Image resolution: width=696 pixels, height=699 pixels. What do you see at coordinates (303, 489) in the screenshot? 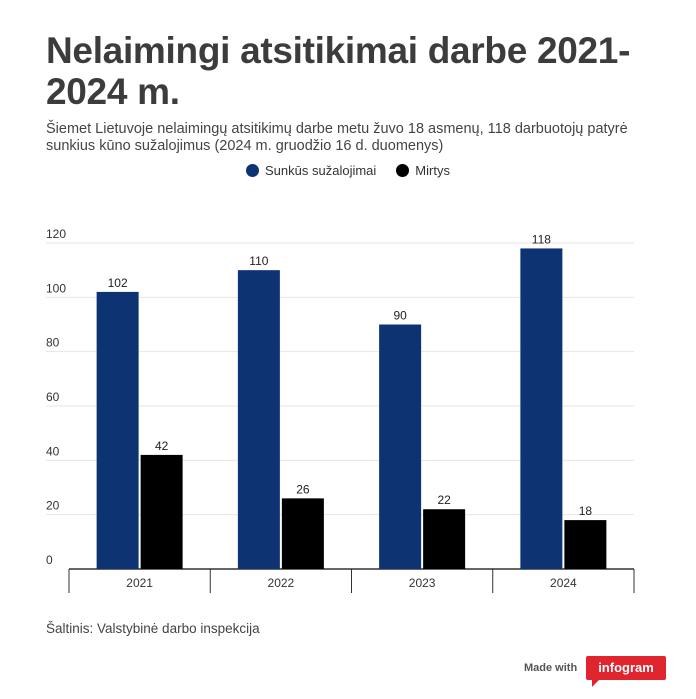
I see `data-label: 26` at bounding box center [303, 489].